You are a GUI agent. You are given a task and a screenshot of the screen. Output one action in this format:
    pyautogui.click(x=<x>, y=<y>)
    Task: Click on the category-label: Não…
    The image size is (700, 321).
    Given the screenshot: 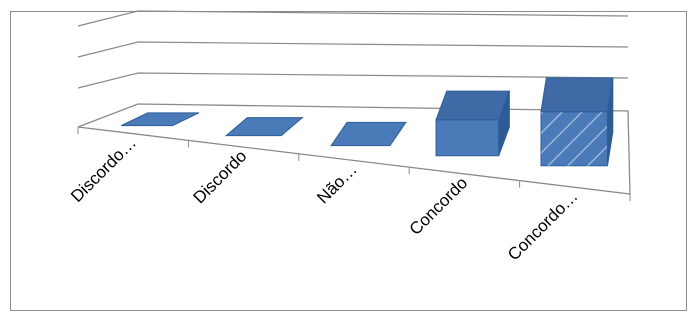 What is the action you would take?
    pyautogui.click(x=337, y=184)
    